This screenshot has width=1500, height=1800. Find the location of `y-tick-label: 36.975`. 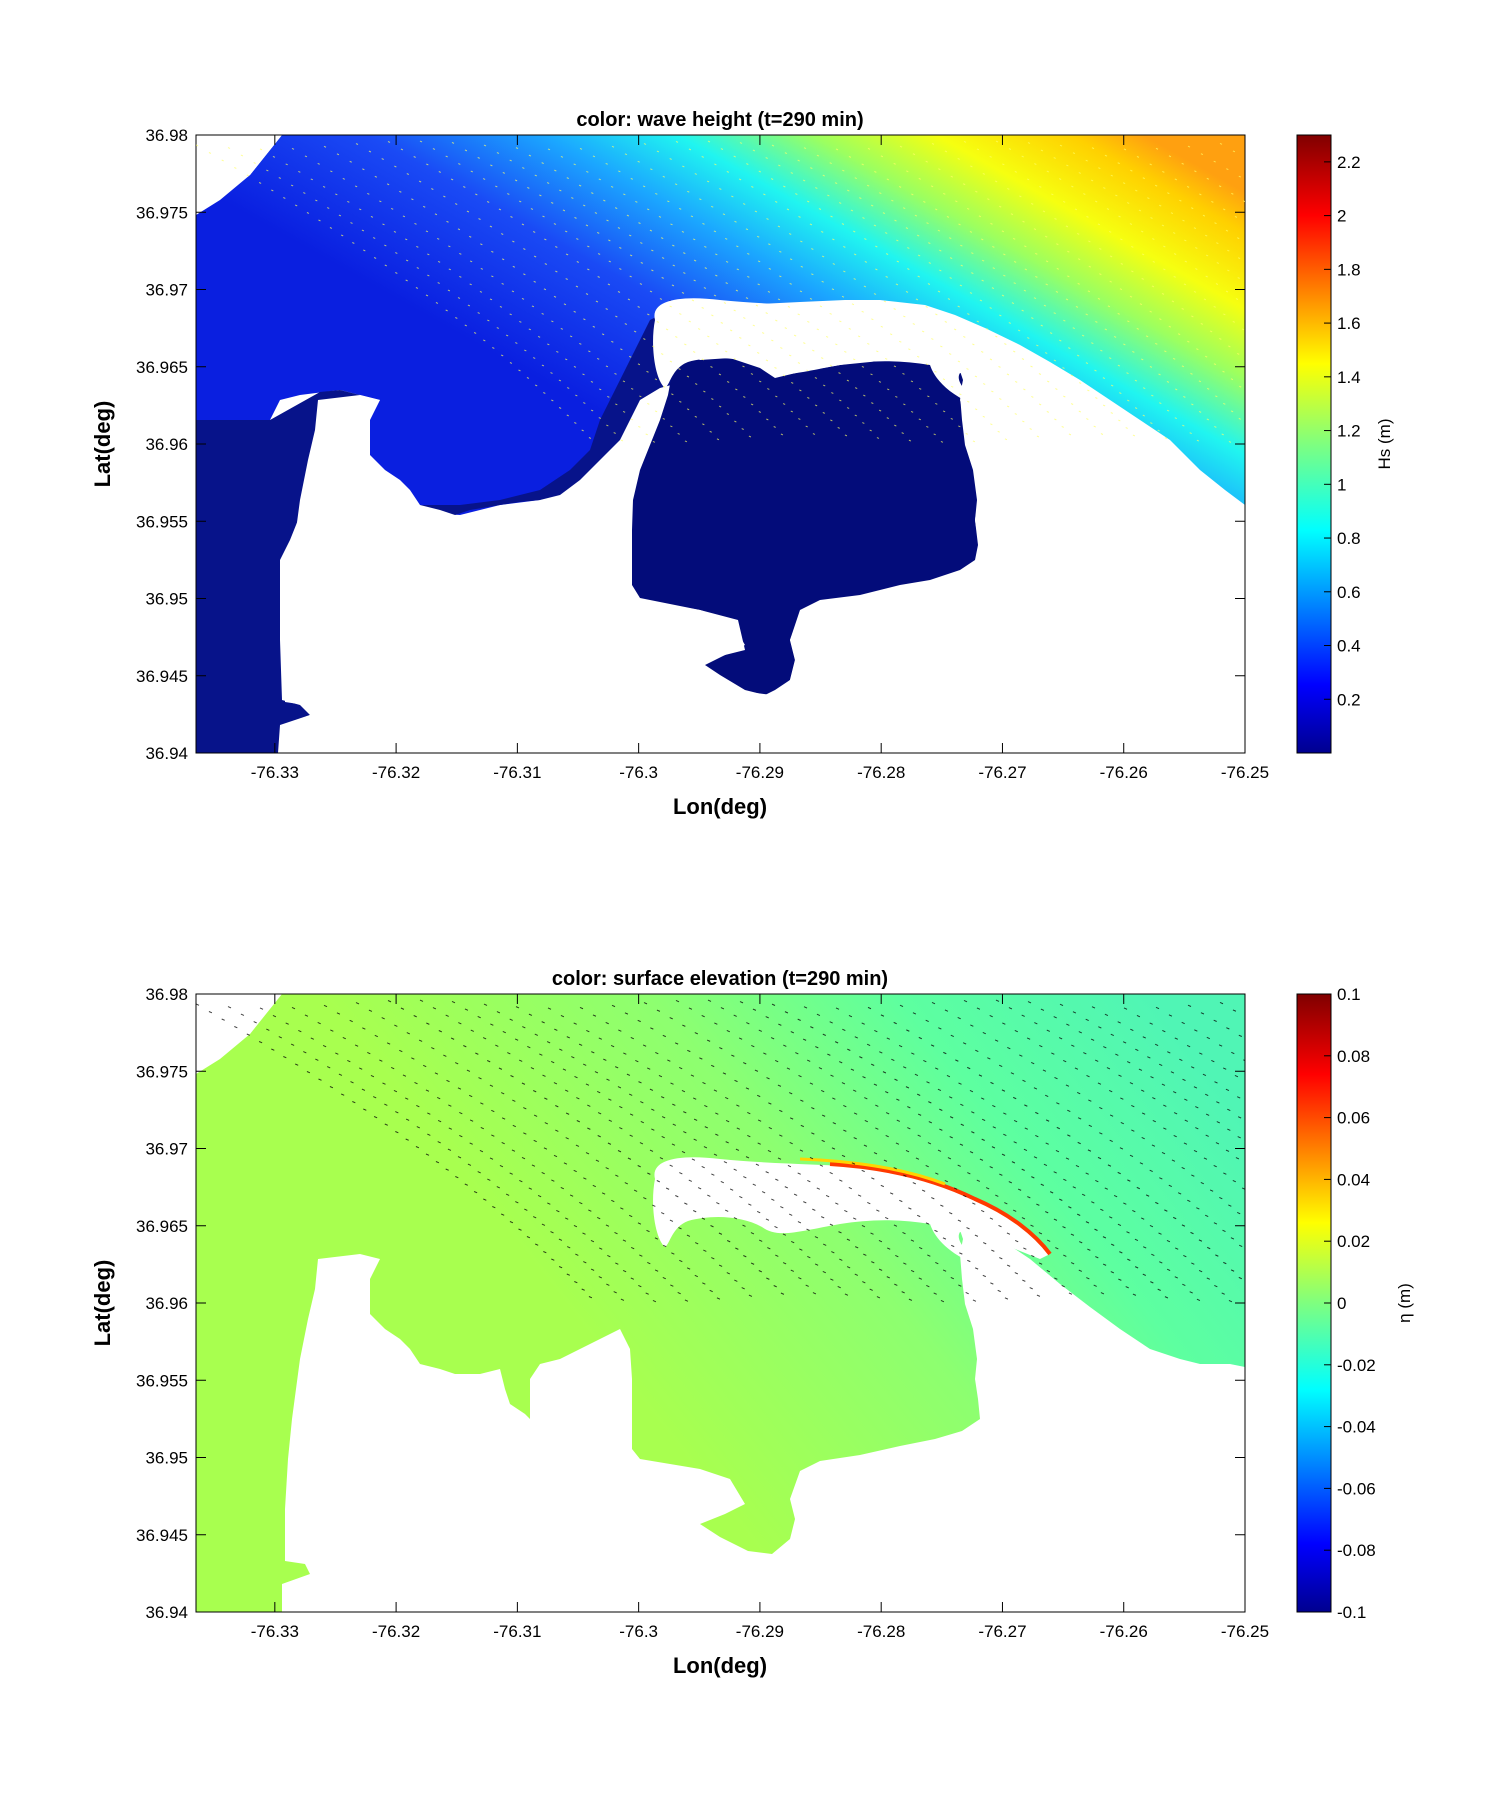

y-tick-label: 36.975 is located at coordinates (162, 1071).